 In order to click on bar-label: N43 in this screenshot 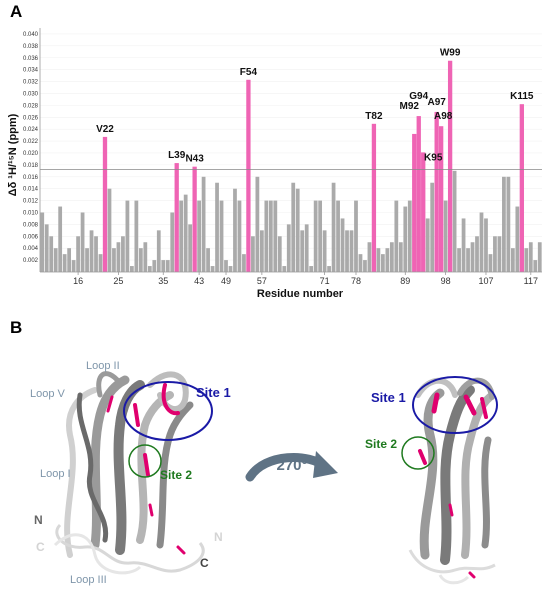, I will do `click(194, 159)`.